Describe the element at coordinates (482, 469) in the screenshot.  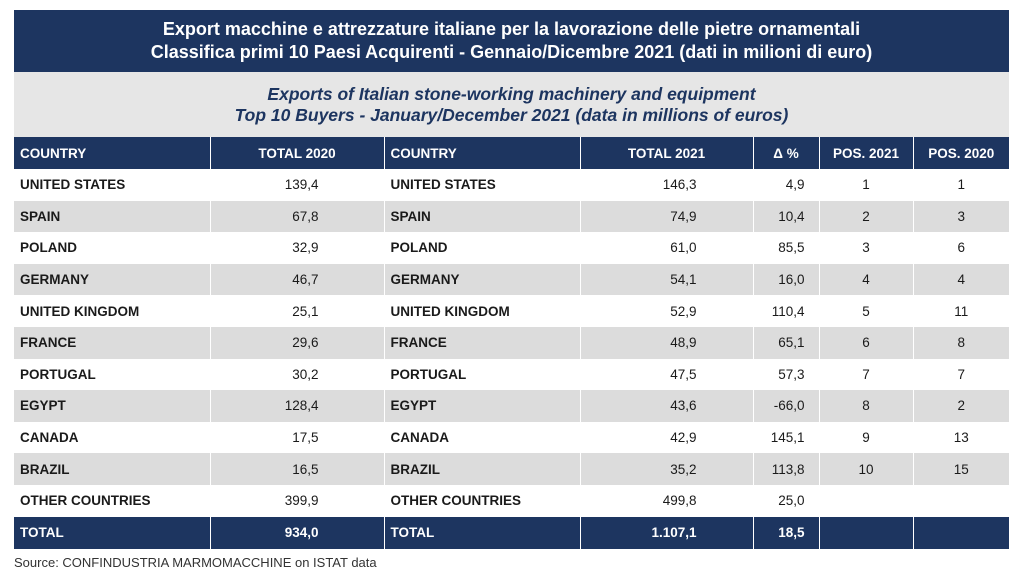
I see `cell-country-2021: BRAZIL` at that location.